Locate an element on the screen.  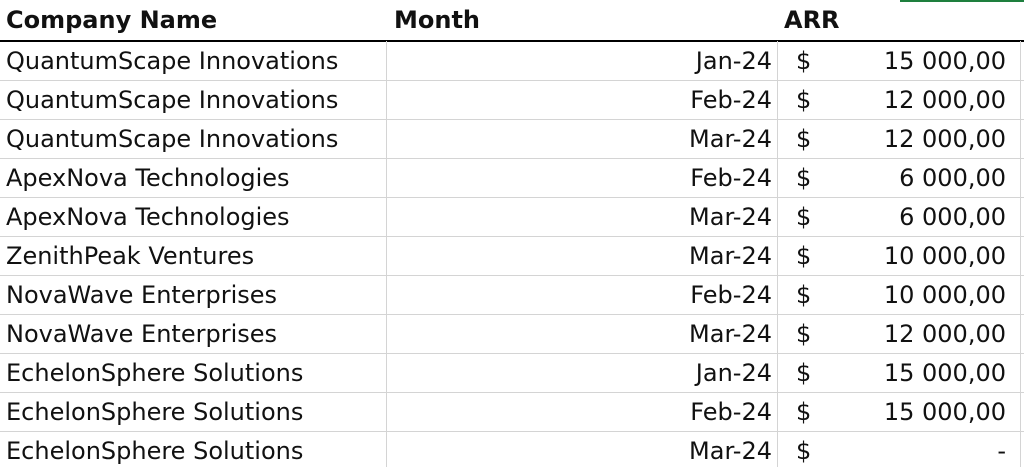
table-row: ZenithPeak Ventures Mar-24 $ 10 000,00 is located at coordinates (512, 256).